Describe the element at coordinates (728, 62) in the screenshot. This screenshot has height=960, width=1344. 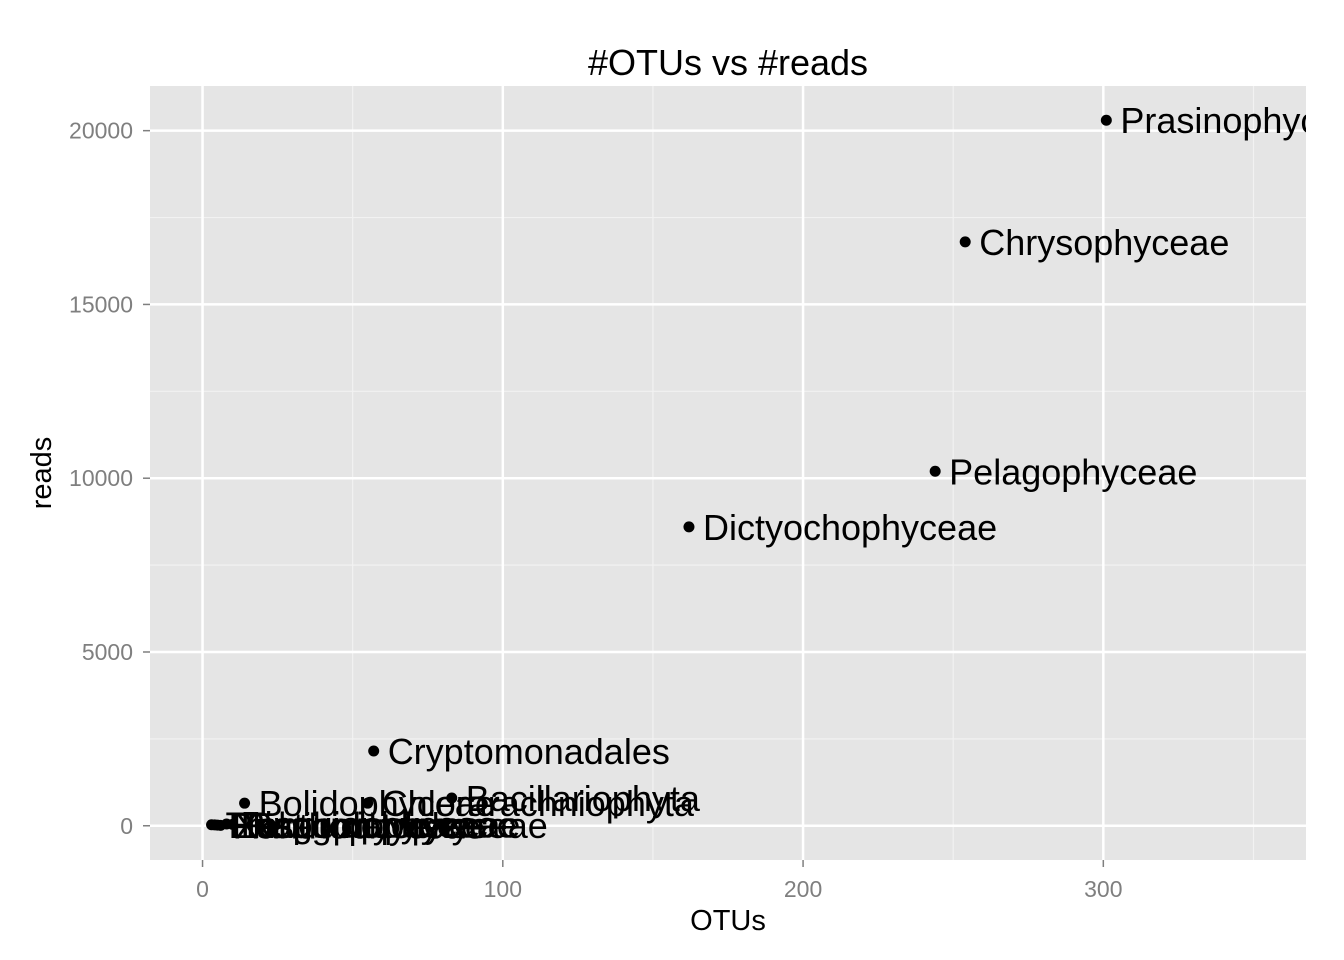
I see `chart-title: #OTUs vs #reads` at that location.